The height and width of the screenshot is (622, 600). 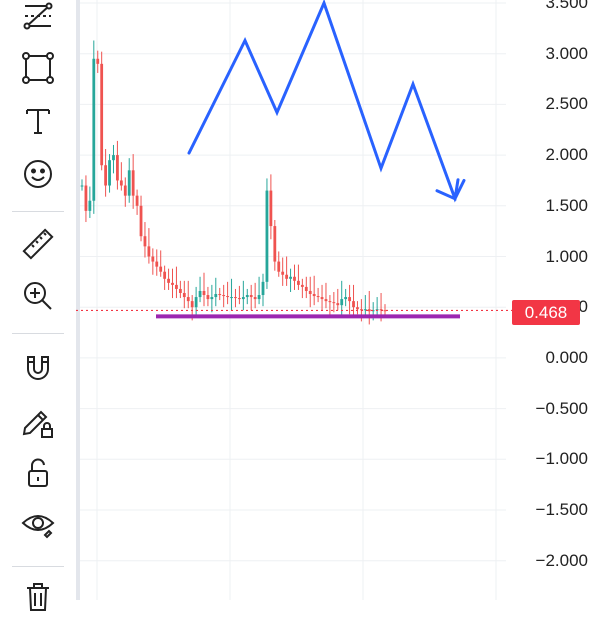 I want to click on rectangle-icon, so click(x=38, y=70).